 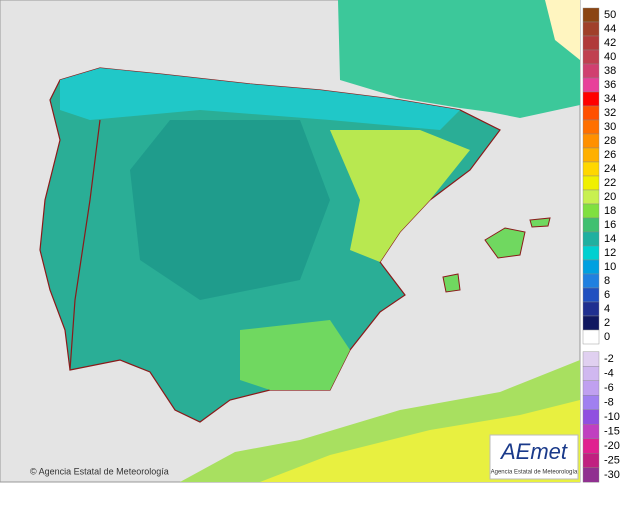 I want to click on copyright: © Agencia Estatal de Meteorología, so click(x=99, y=471).